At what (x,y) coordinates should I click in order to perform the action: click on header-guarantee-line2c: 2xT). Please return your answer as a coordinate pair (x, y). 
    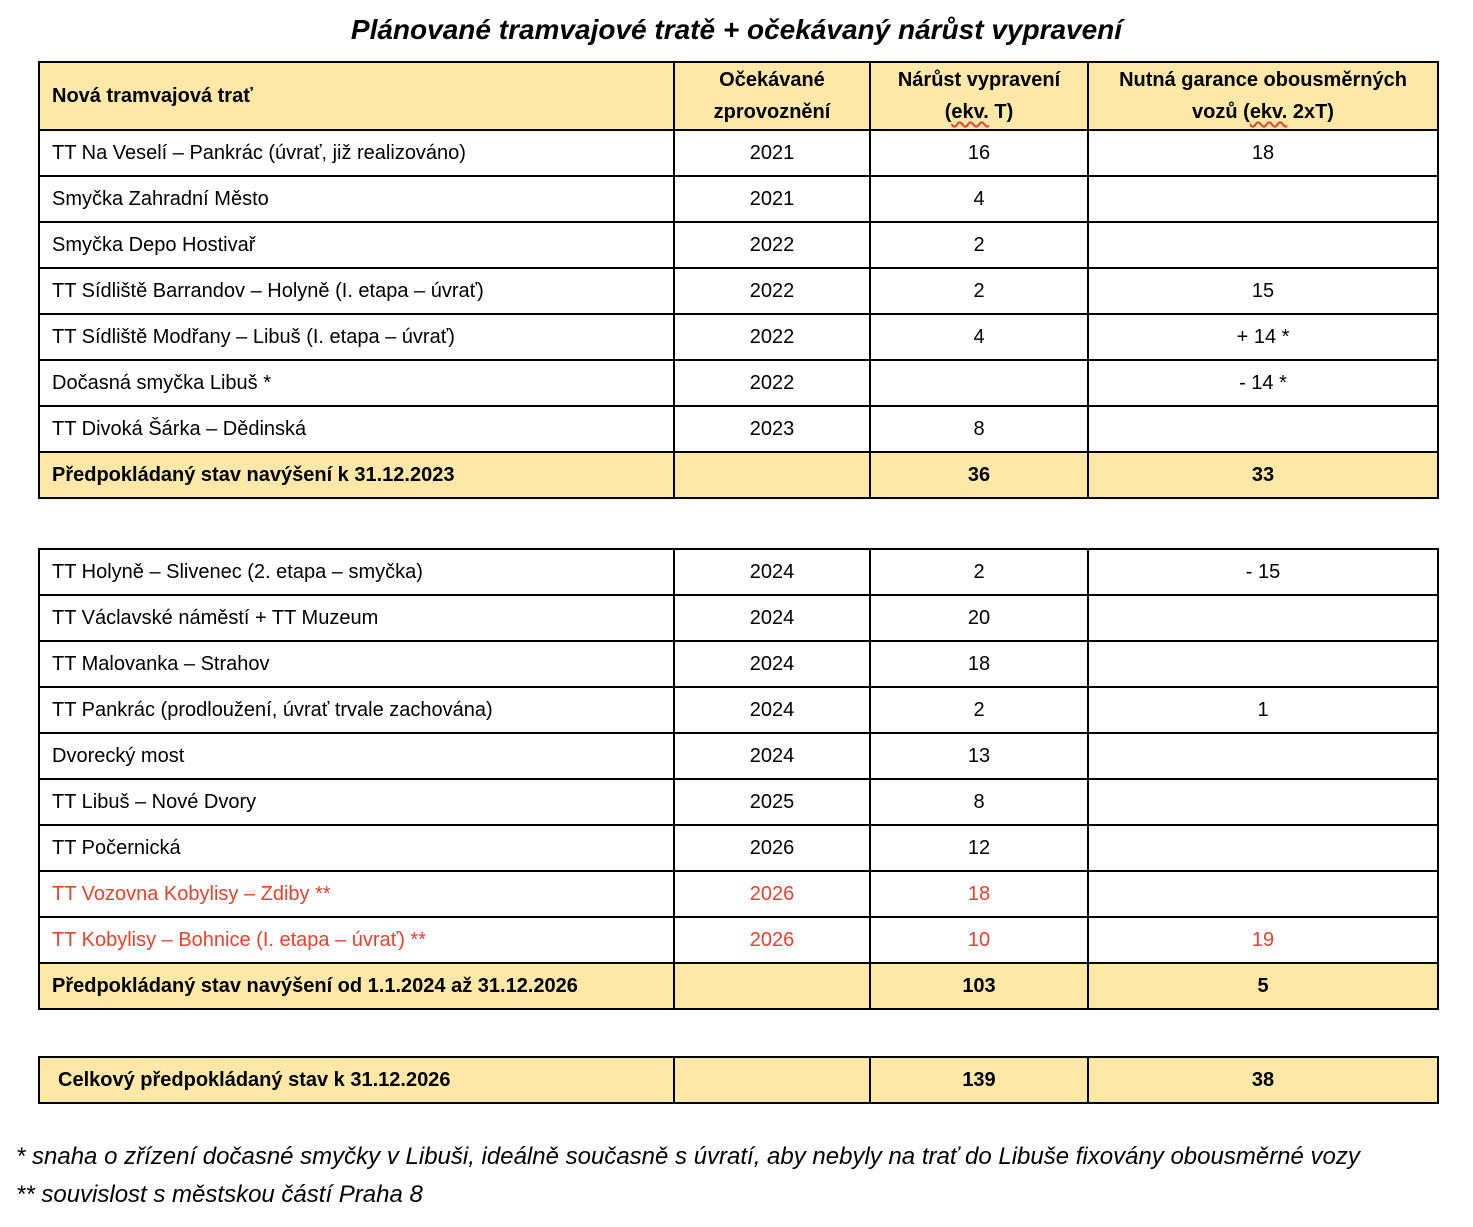
    Looking at the image, I should click on (1310, 112).